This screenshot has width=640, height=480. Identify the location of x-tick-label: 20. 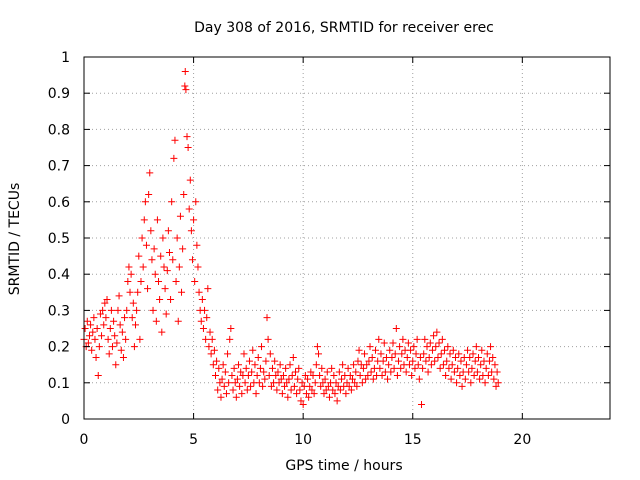
(522, 440).